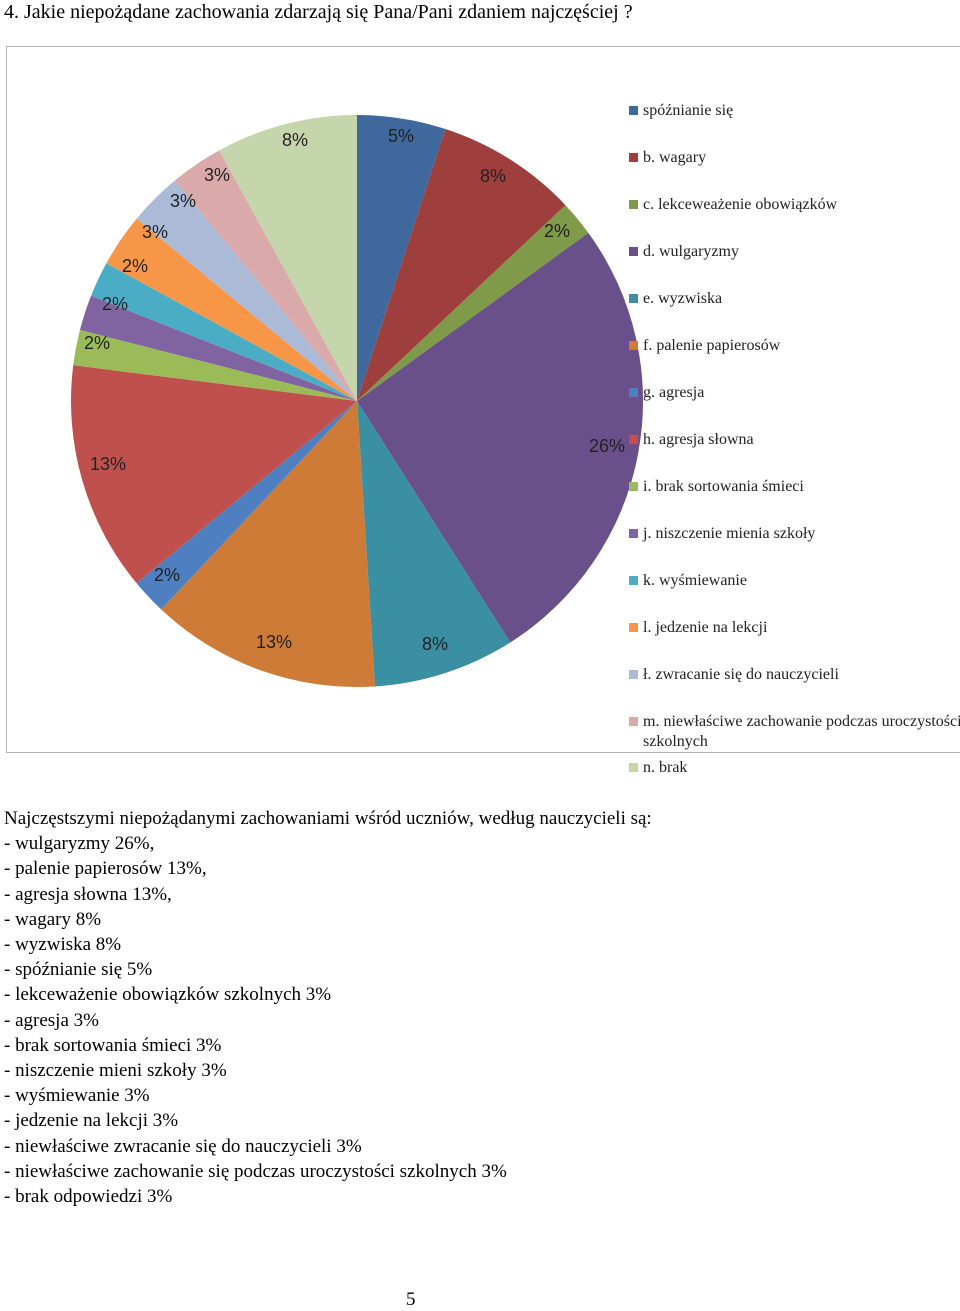 Image resolution: width=960 pixels, height=1311 pixels. Describe the element at coordinates (698, 439) in the screenshot. I see `legend-label: h. agresja słowna` at that location.